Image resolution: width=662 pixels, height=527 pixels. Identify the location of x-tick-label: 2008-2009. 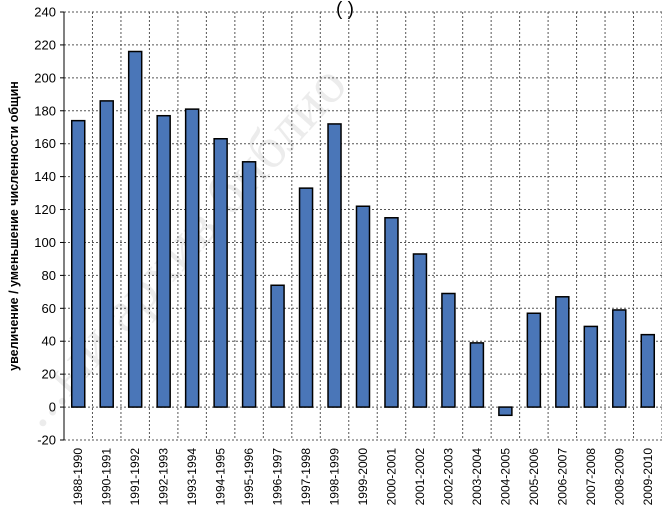
(619, 477).